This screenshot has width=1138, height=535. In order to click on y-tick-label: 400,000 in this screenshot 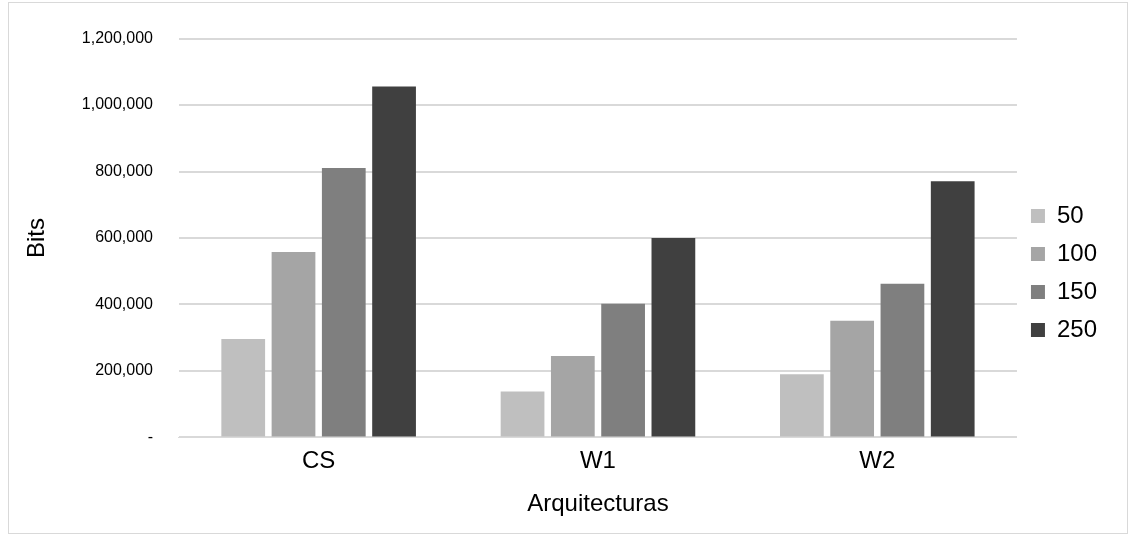, I will do `click(124, 303)`.